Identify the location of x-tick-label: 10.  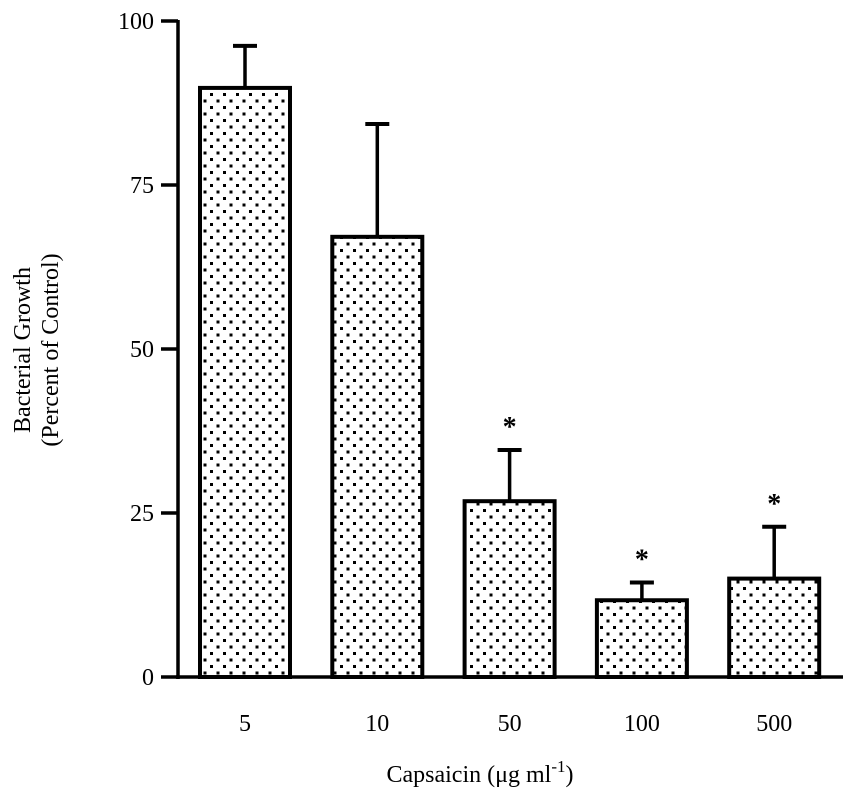
(377, 724).